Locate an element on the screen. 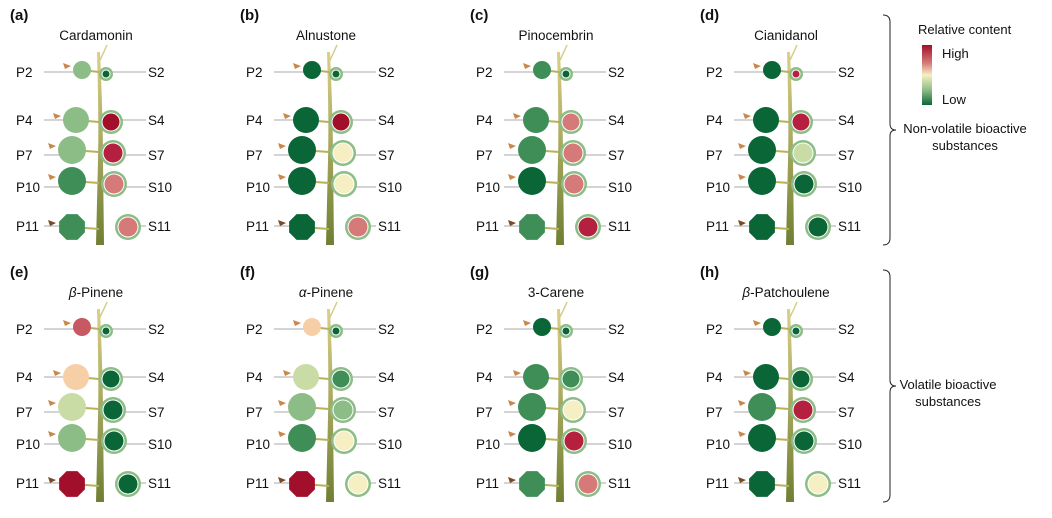 The height and width of the screenshot is (518, 1052). compound-title: β-Pinene is located at coordinates (95, 292).